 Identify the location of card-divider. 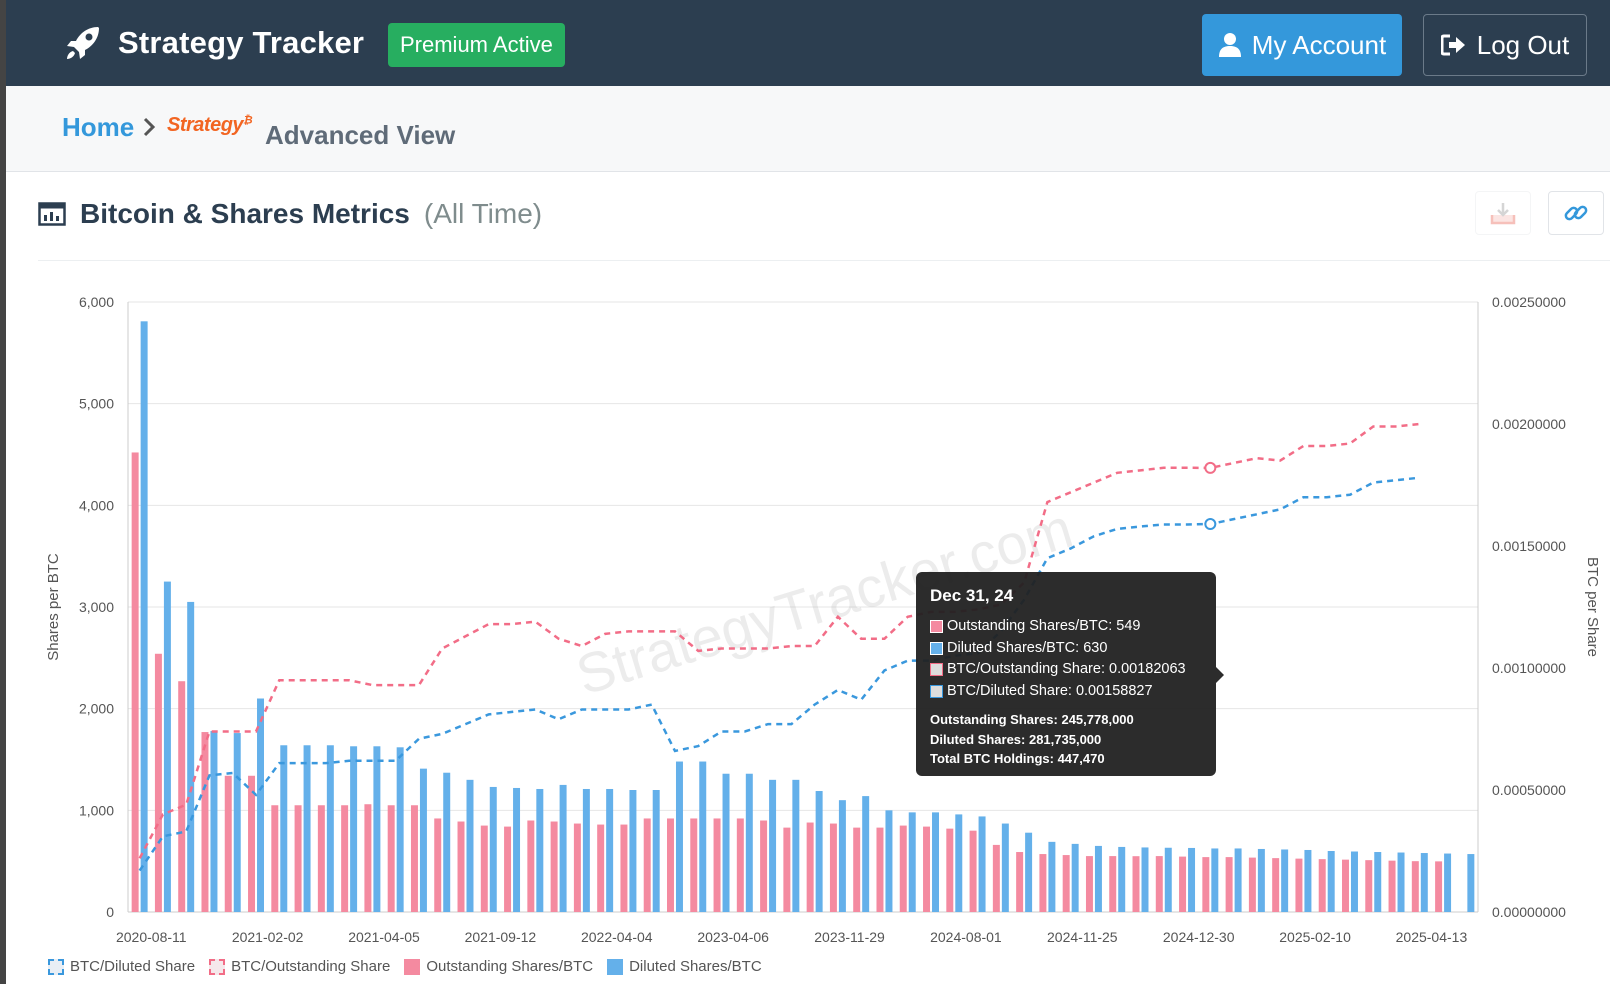
(824, 260).